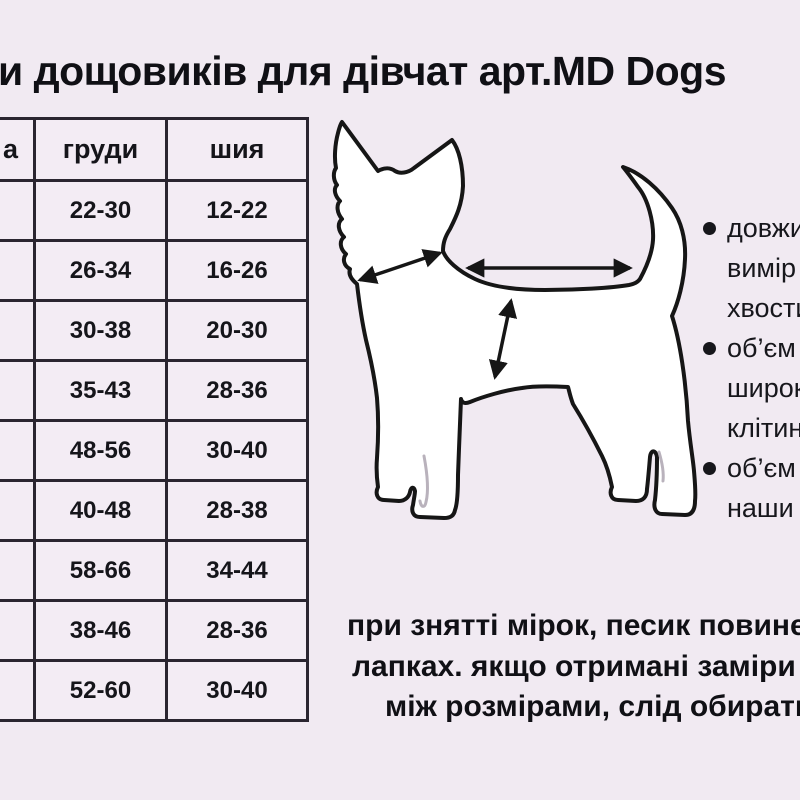 Image resolution: width=800 pixels, height=800 pixels. I want to click on table-row: 22-30 12-22, so click(154, 210).